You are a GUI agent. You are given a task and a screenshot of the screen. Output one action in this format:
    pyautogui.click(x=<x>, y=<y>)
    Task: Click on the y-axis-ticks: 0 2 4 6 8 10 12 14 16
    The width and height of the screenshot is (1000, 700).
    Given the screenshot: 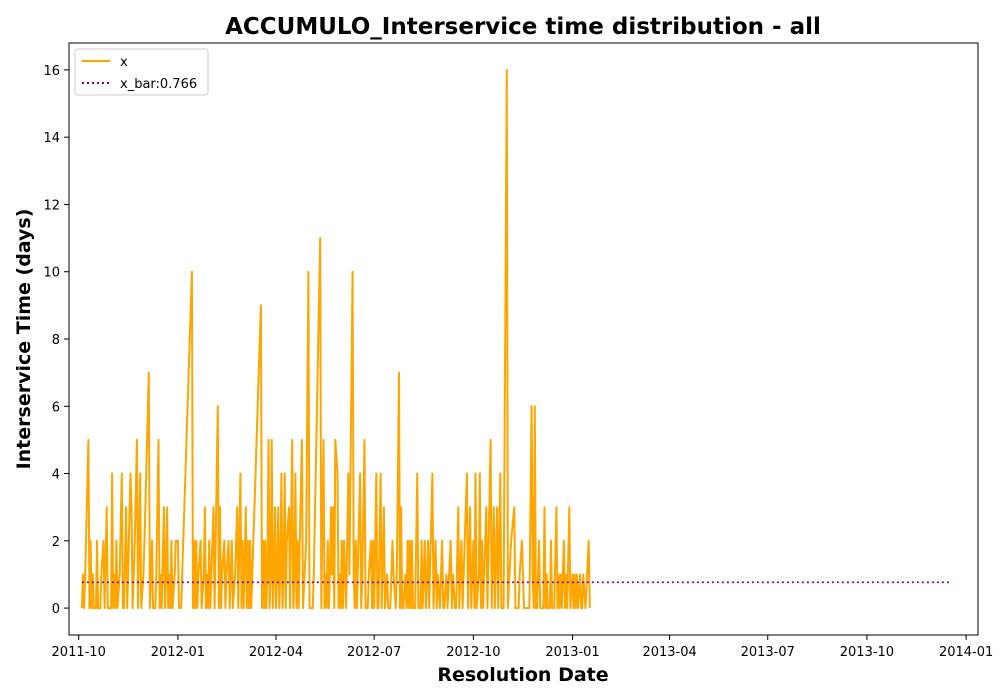 What is the action you would take?
    pyautogui.click(x=56, y=340)
    